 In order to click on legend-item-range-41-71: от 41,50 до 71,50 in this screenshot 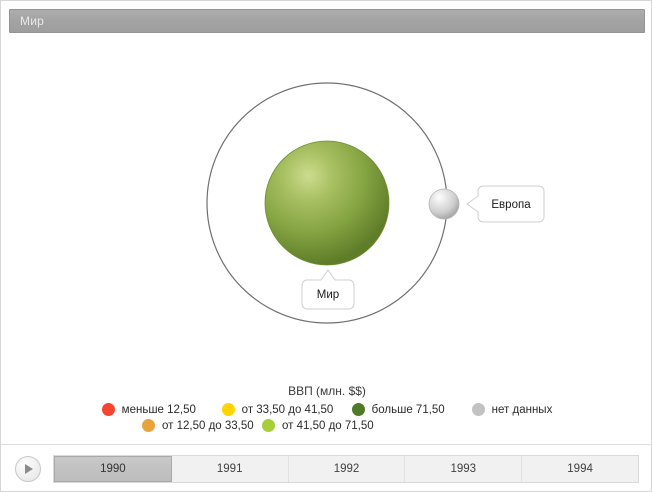, I will do `click(327, 425)`.